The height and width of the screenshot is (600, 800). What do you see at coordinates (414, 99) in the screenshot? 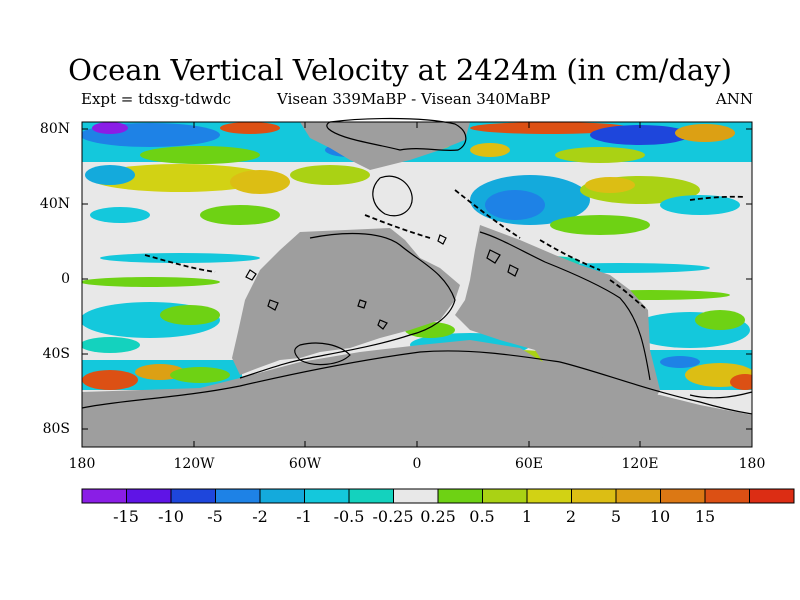
I see `comparison-label: Visean 339MaBP - Visean 340MaBP` at bounding box center [414, 99].